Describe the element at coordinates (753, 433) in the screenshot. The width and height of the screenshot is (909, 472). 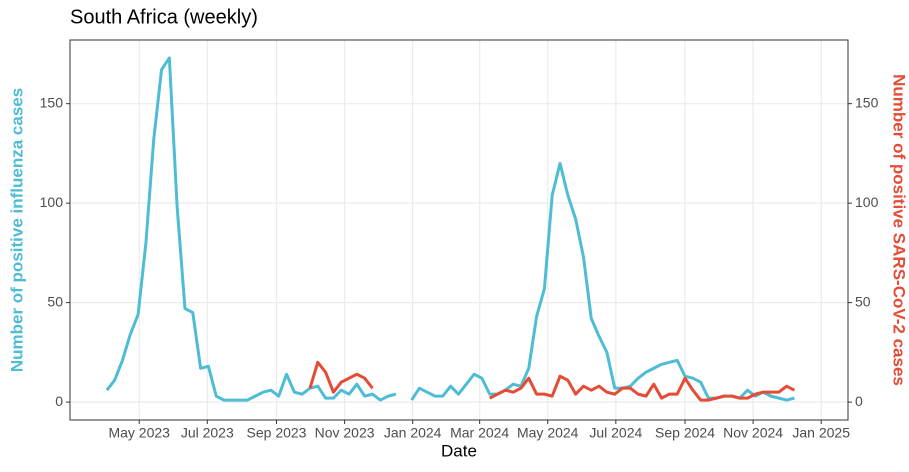
I see `x-tick-label: Nov 2024` at that location.